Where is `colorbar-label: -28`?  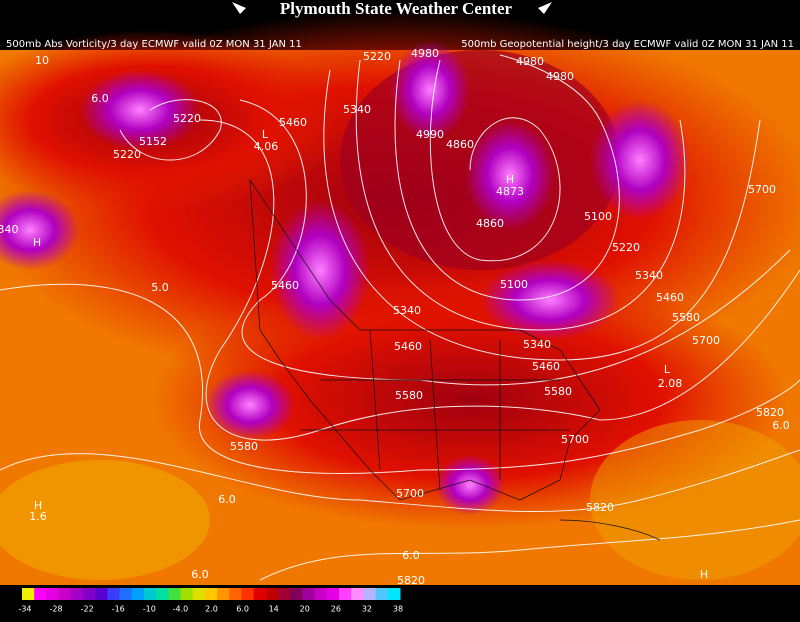 colorbar-label: -28 is located at coordinates (56, 609).